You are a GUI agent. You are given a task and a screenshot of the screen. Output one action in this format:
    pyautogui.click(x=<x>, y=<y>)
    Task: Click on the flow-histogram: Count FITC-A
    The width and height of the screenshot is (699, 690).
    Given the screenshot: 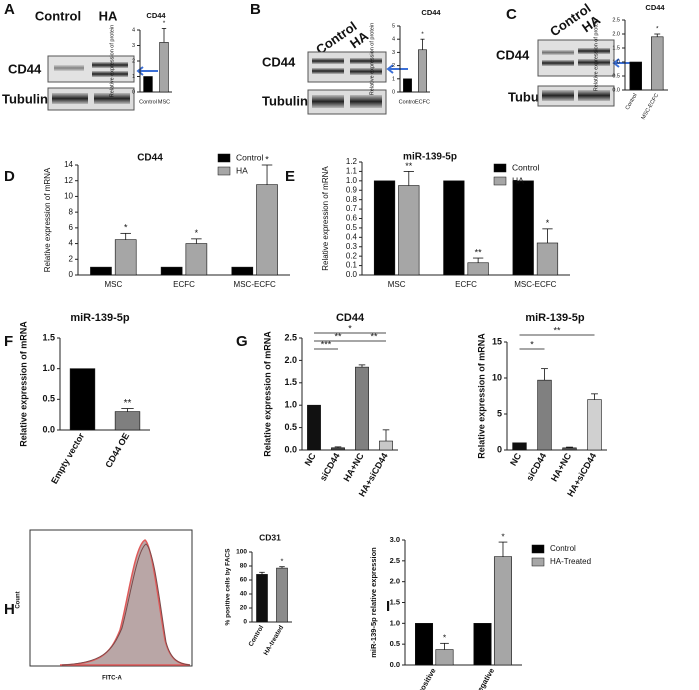 What is the action you would take?
    pyautogui.click(x=104, y=605)
    